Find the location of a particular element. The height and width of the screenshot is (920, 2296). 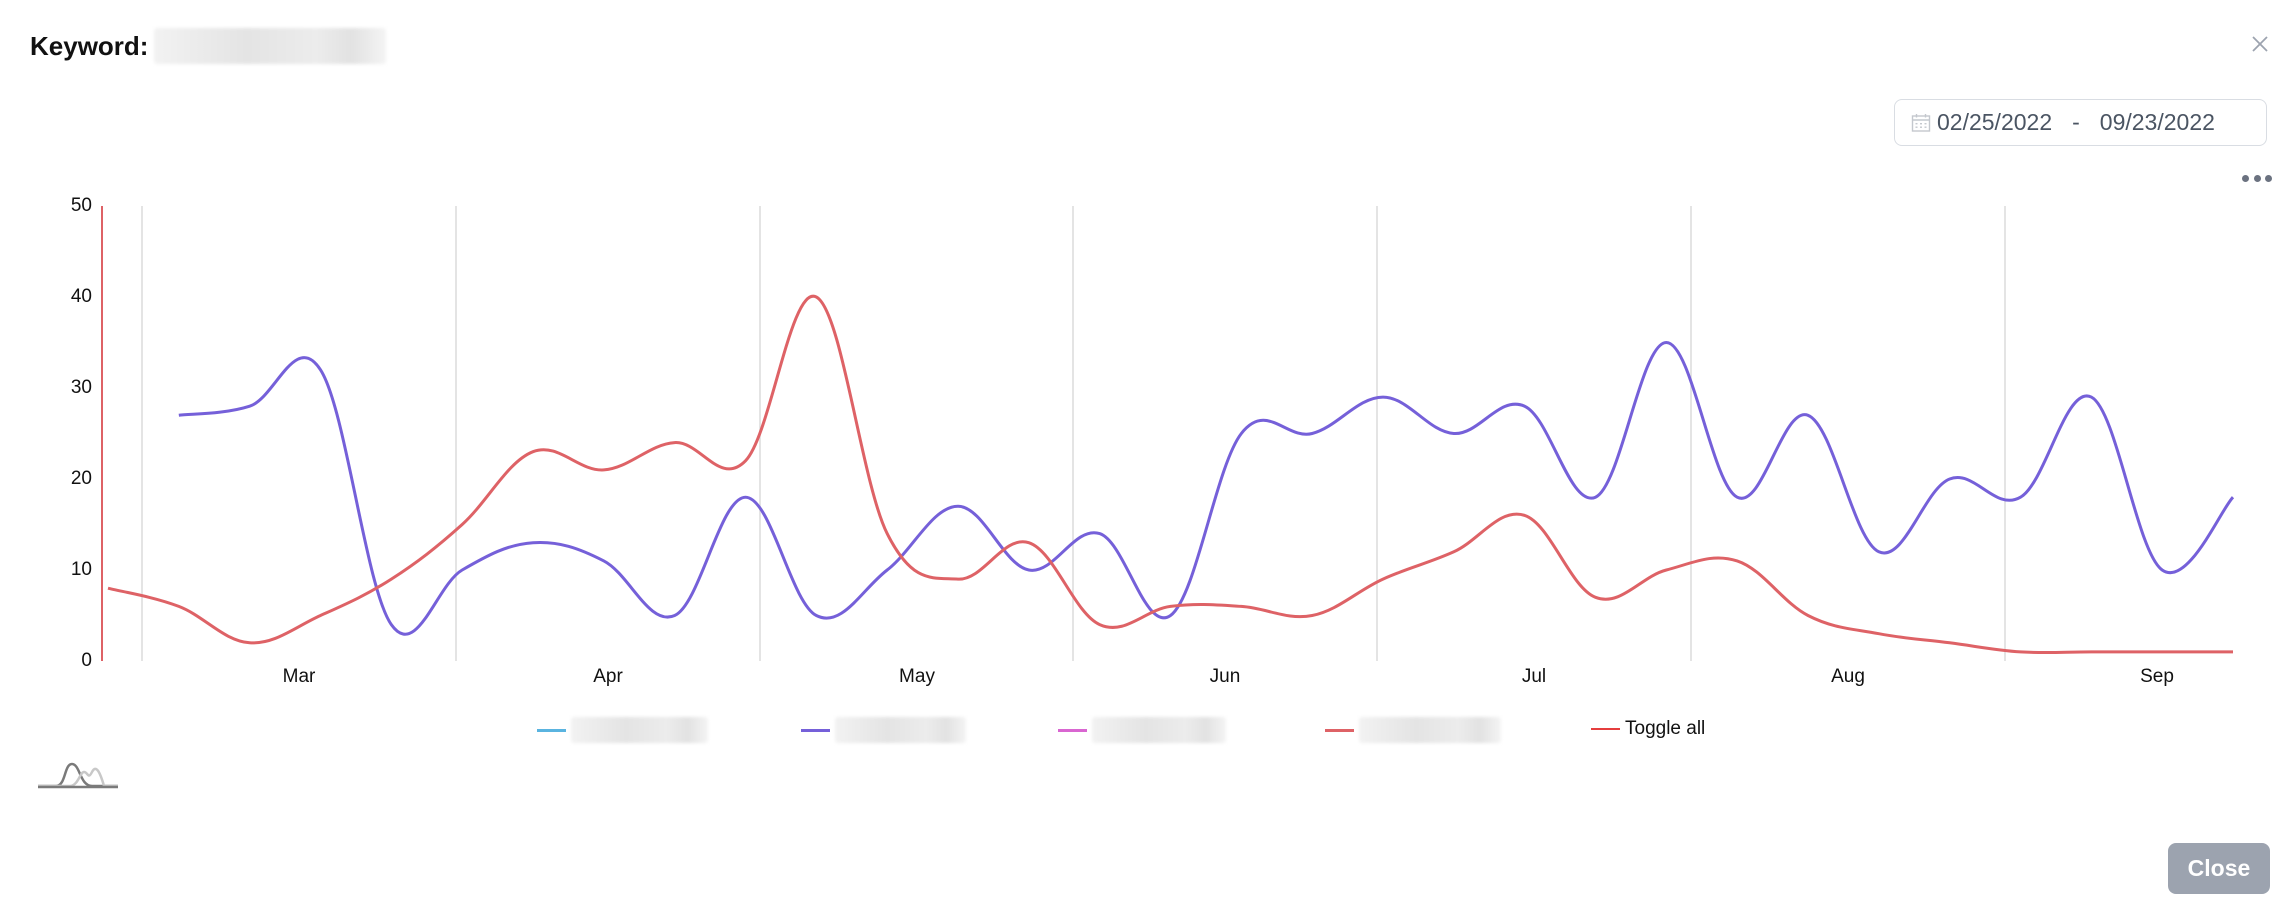

distribution-curve-icon is located at coordinates (78, 775).